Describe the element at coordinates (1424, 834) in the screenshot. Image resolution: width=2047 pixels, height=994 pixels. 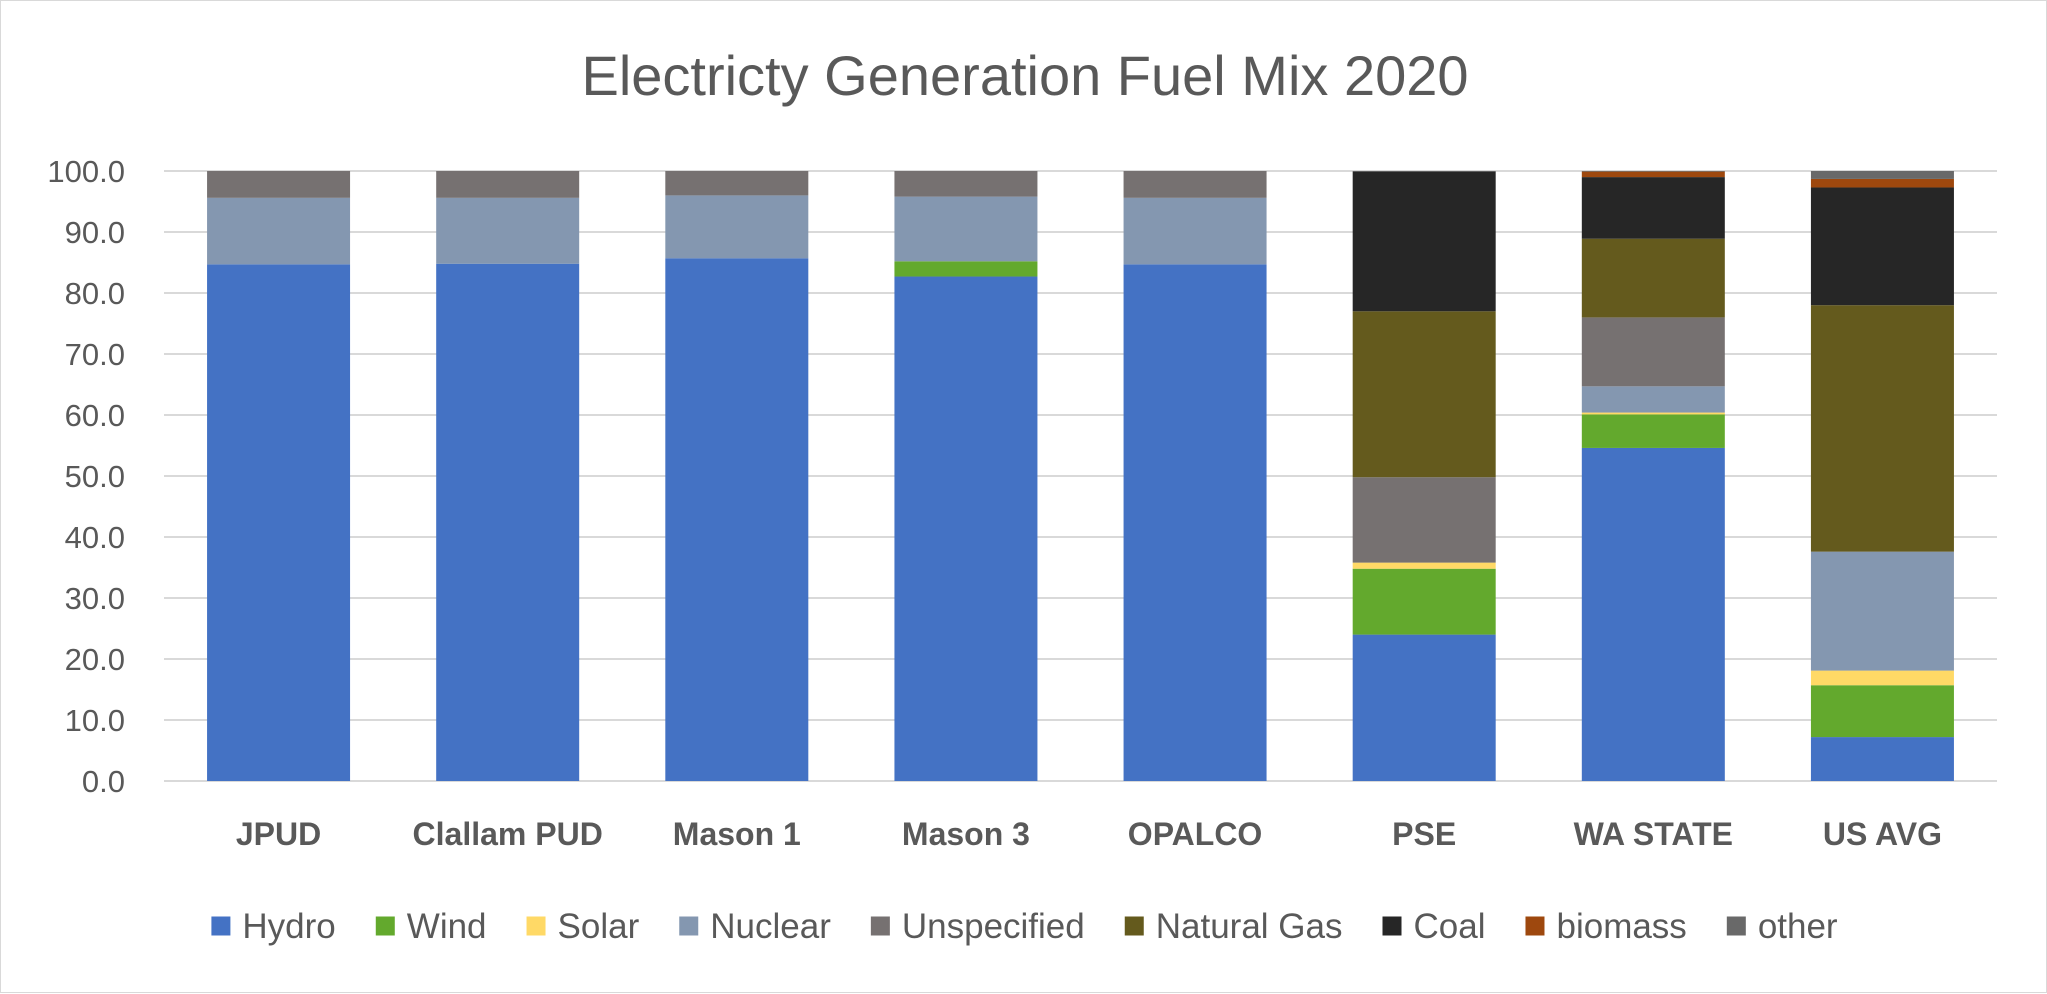
I see `x-tick-label: PSE` at that location.